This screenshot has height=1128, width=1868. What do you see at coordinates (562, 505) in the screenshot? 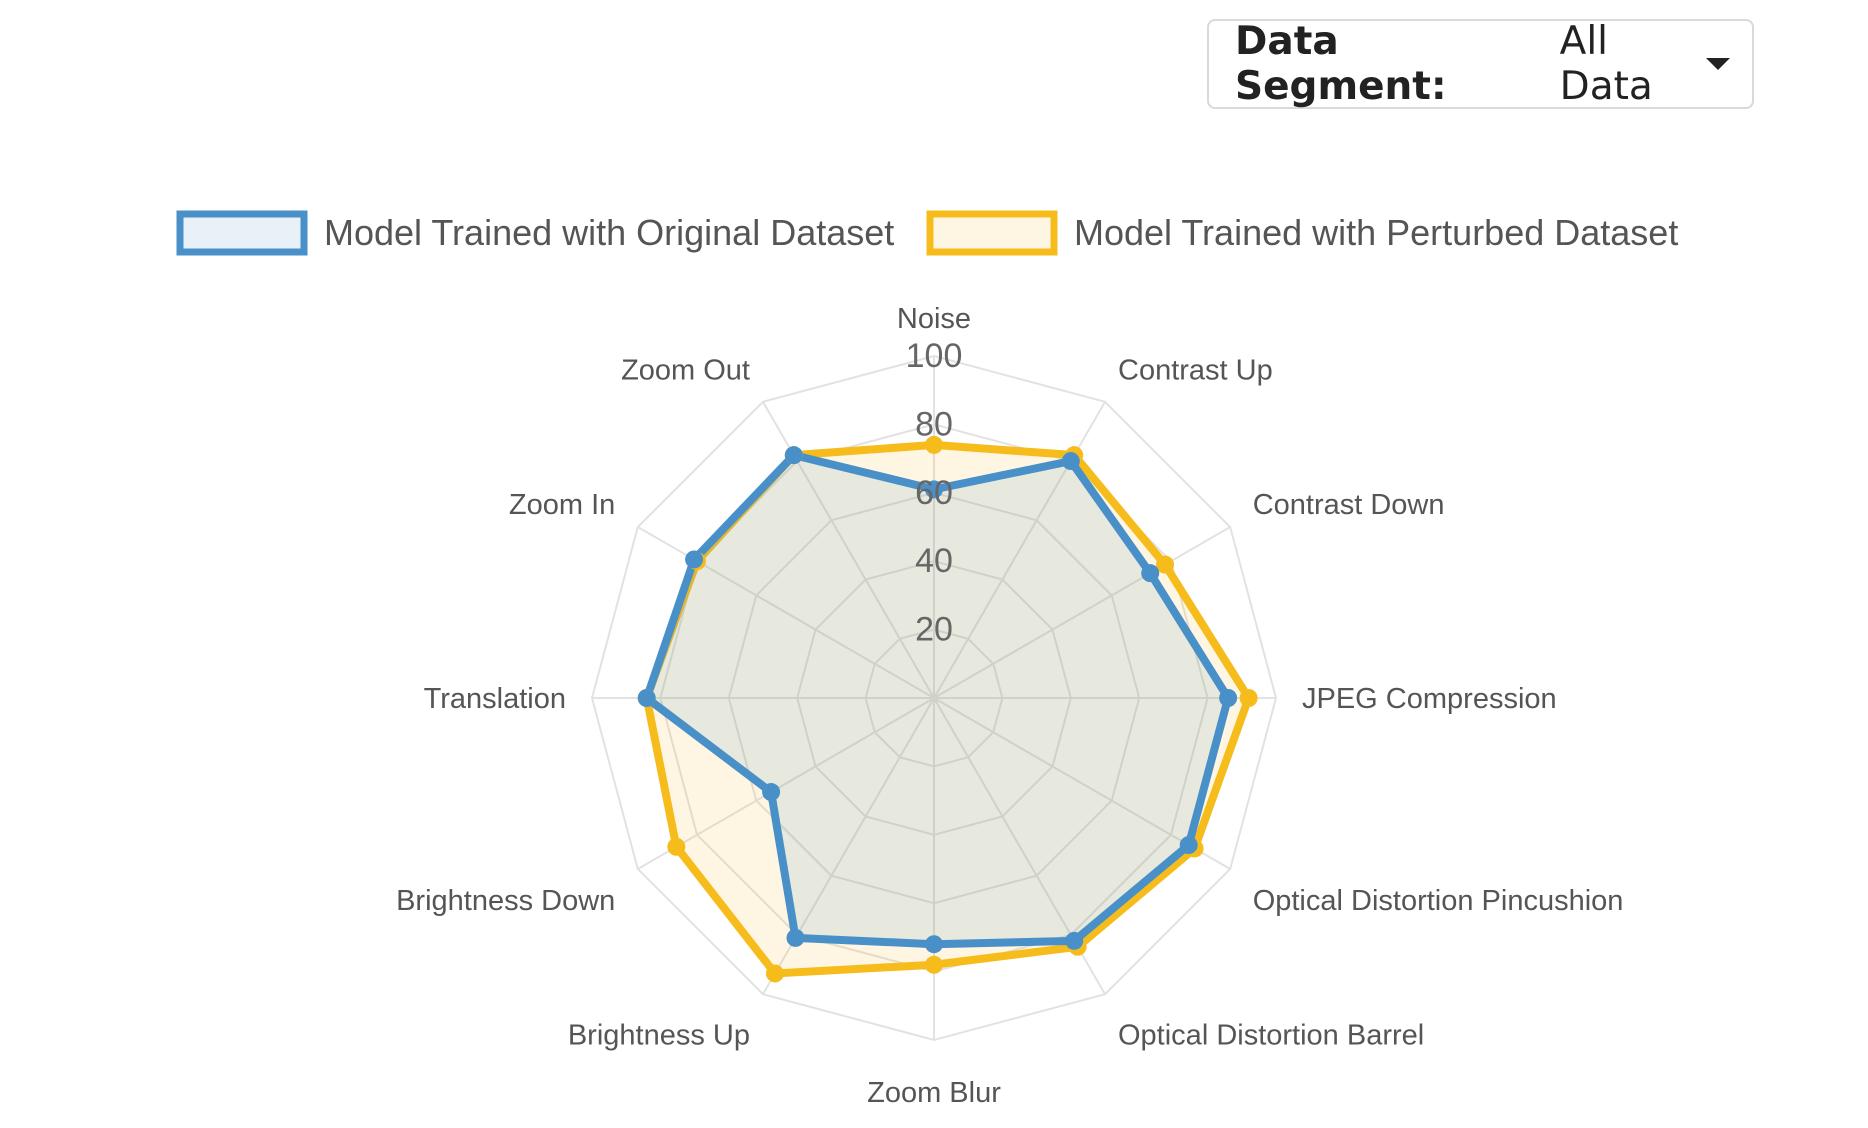
I see `category-label: Zoom In` at bounding box center [562, 505].